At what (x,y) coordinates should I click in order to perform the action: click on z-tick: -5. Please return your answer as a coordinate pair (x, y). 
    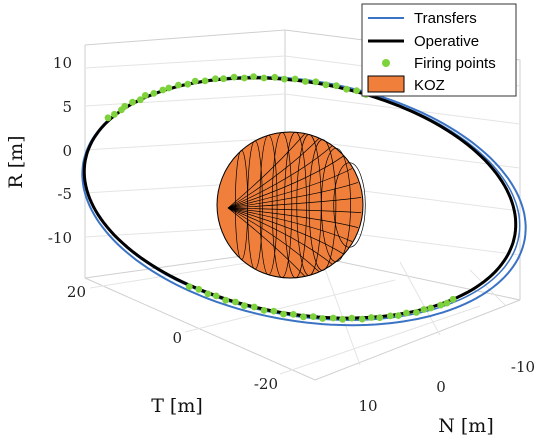
    Looking at the image, I should click on (64, 194).